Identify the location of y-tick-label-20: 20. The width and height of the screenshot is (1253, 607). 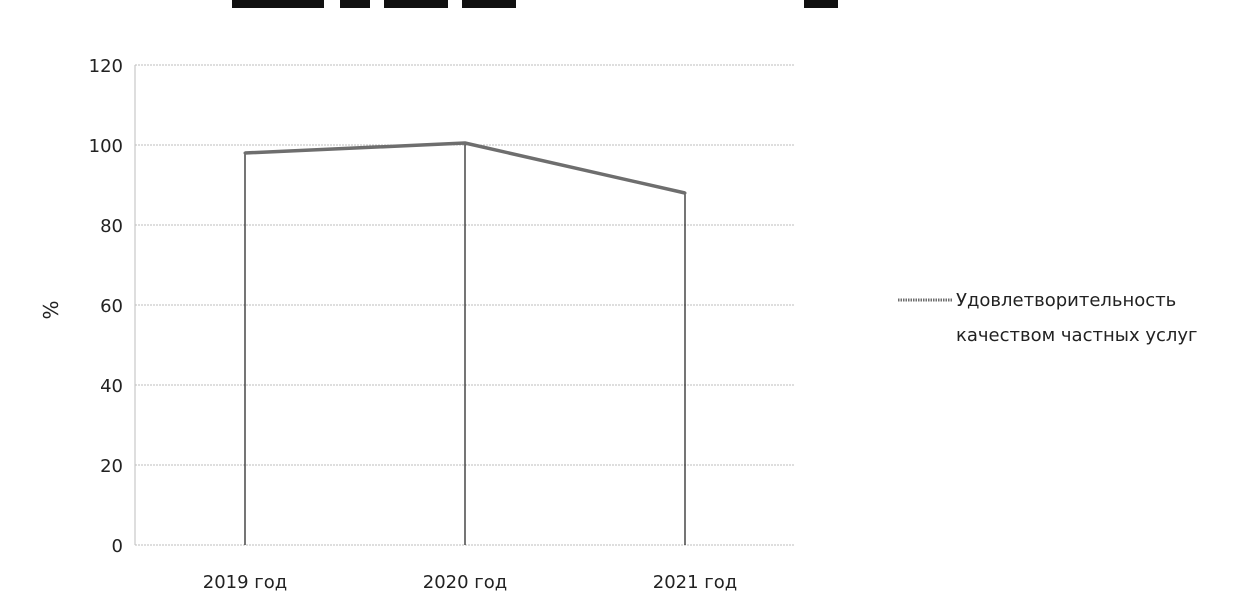
(111, 466).